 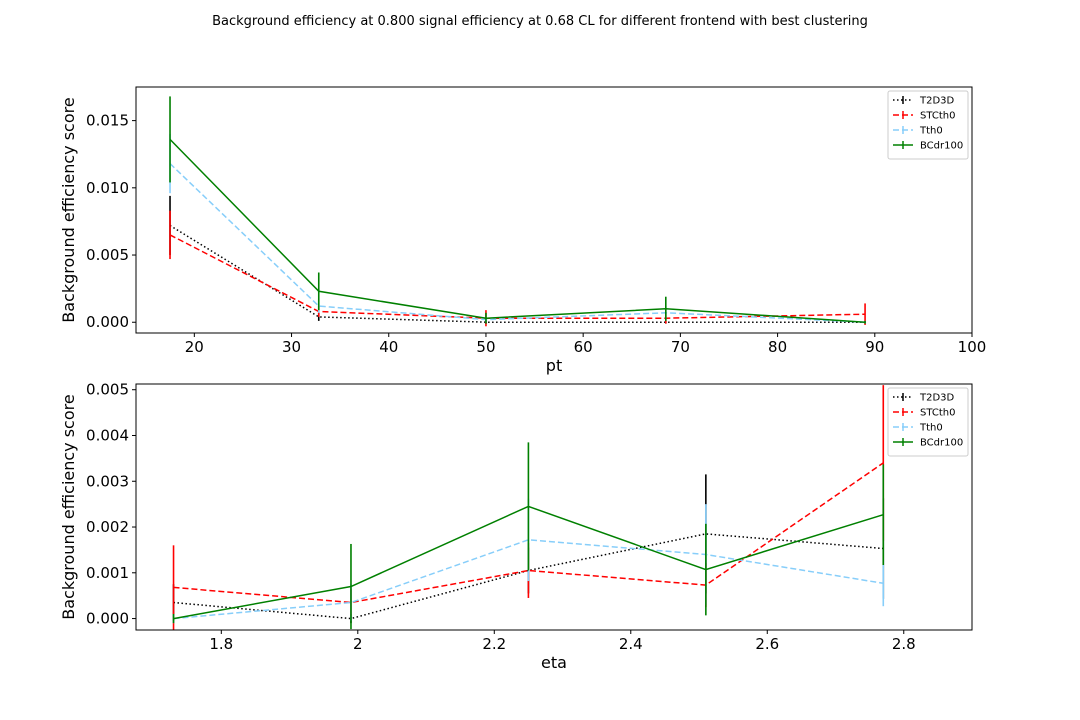 What do you see at coordinates (485, 347) in the screenshot?
I see `pt-x-tick-label: 50` at bounding box center [485, 347].